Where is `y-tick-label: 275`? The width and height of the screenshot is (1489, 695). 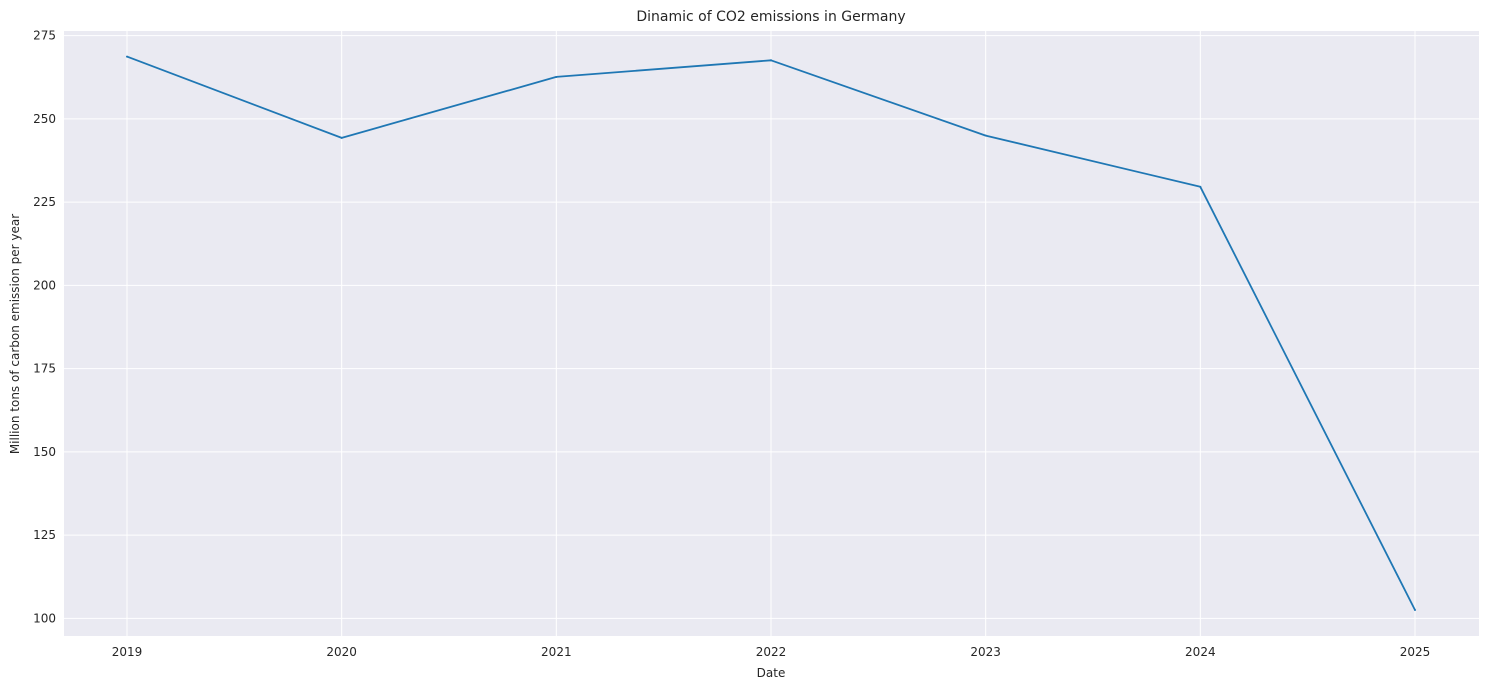
y-tick-label: 275 is located at coordinates (44, 36).